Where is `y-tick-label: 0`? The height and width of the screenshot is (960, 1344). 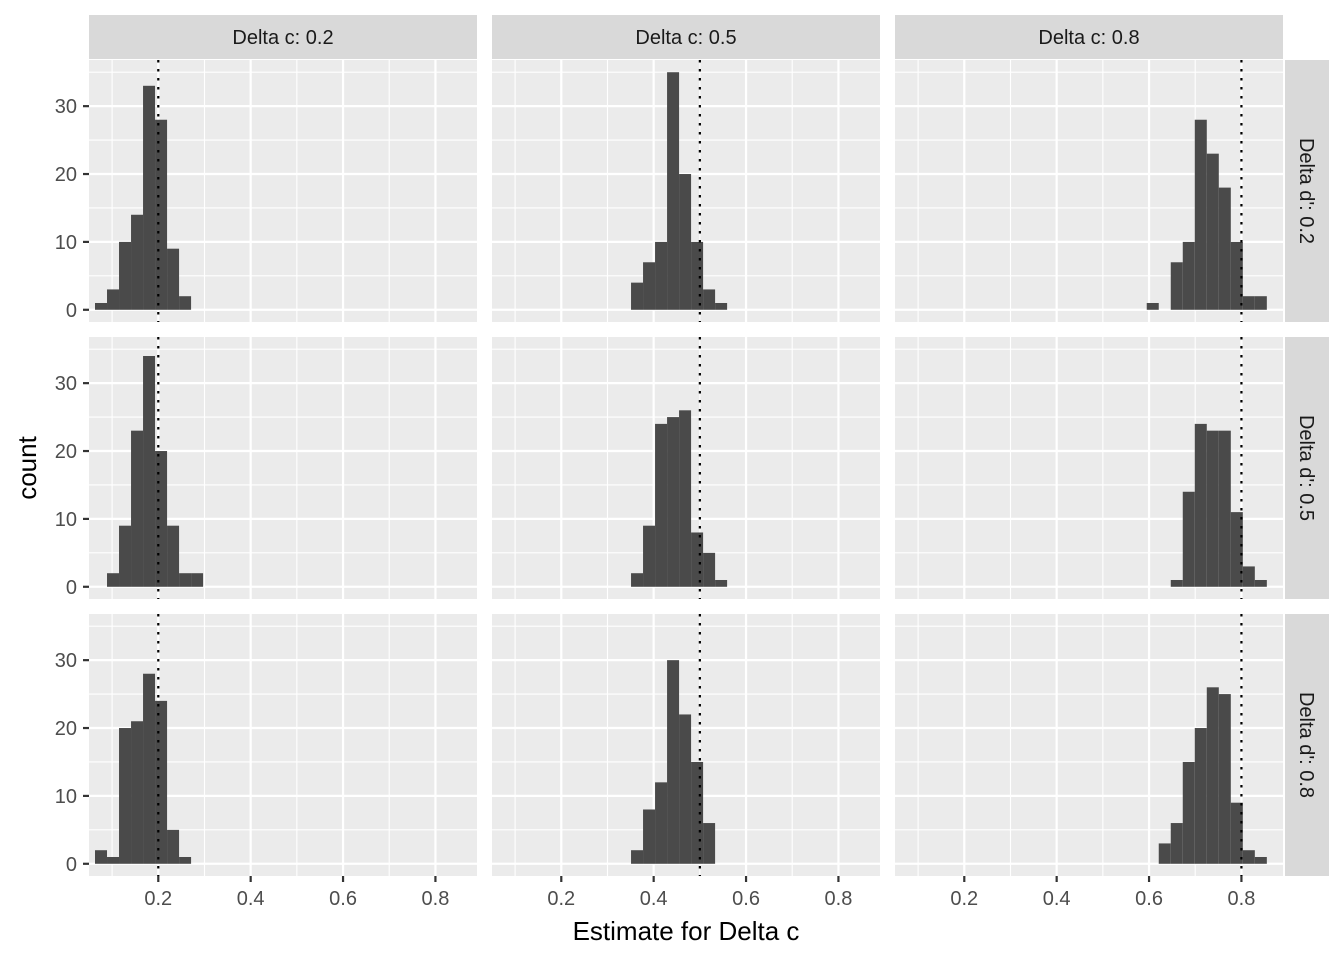
y-tick-label: 0 is located at coordinates (71, 588).